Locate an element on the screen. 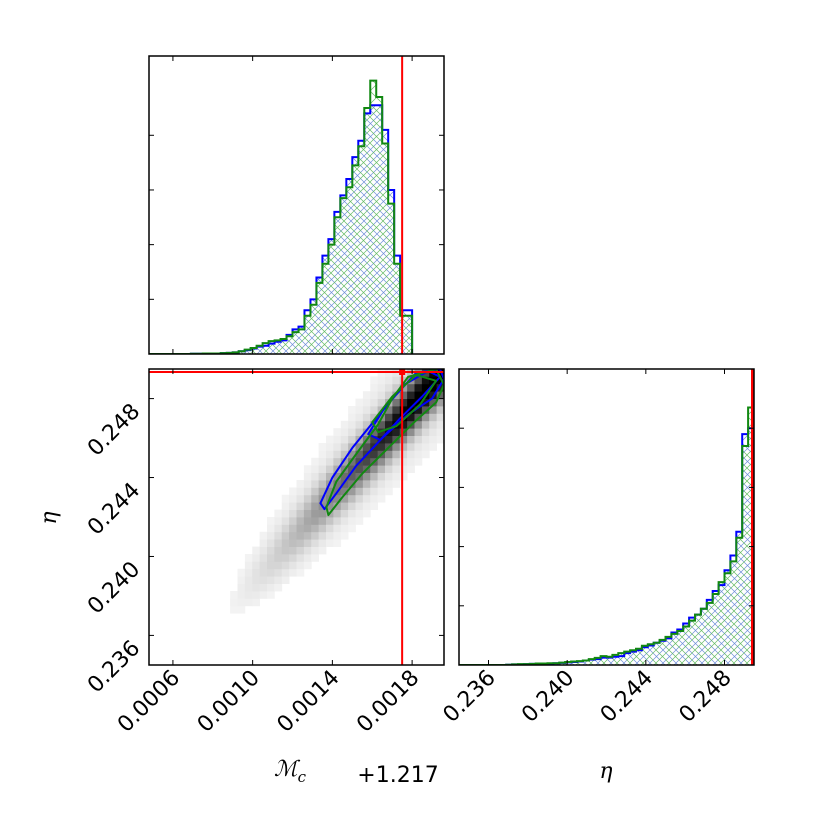 This screenshot has height=814, width=814. marginal-eta-fill-green is located at coordinates (606, 536).